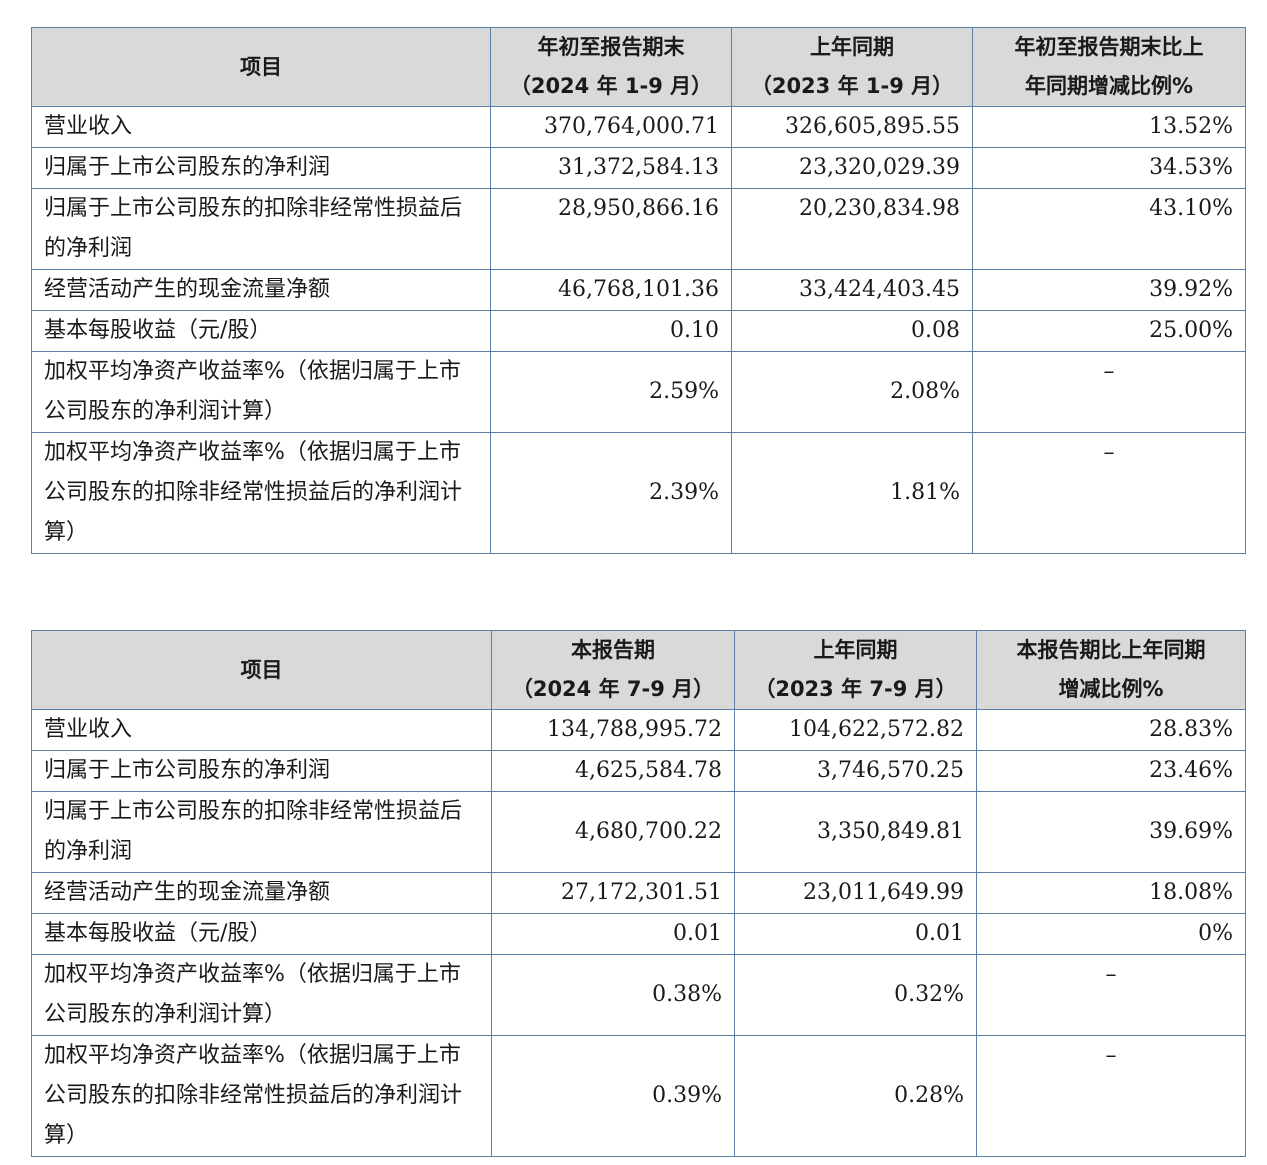 Image resolution: width=1267 pixels, height=1165 pixels. Describe the element at coordinates (1111, 893) in the screenshot. I see `change-percent-cell: 18.08%` at that location.